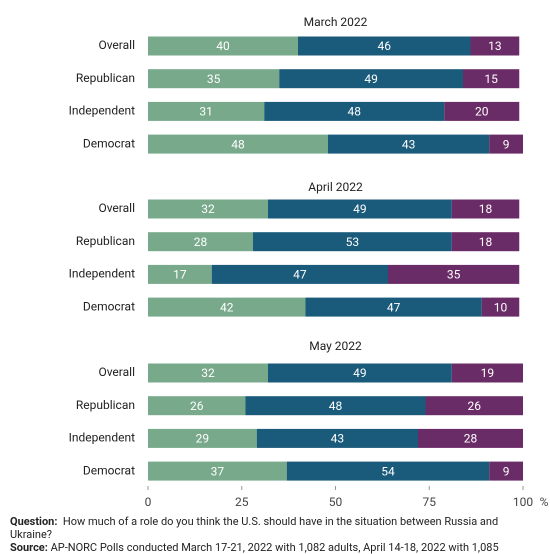  I want to click on question-label: Question:, so click(34, 521).